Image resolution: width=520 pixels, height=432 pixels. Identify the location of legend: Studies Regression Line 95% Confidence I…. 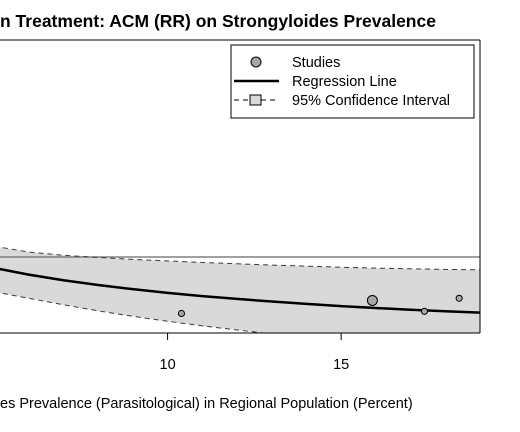
(352, 81).